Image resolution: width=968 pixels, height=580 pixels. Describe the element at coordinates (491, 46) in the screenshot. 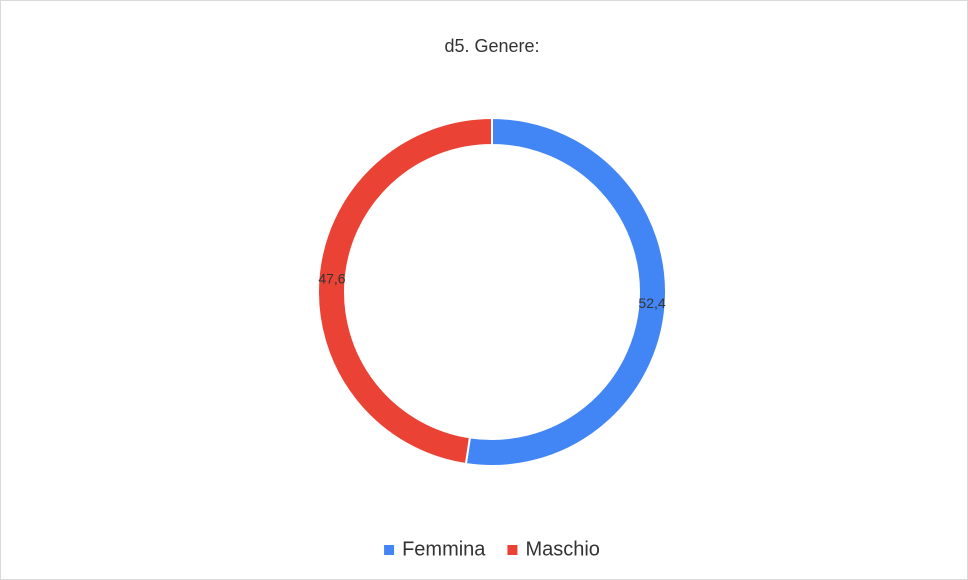

I see `chart-title: d5. Genere:` at that location.